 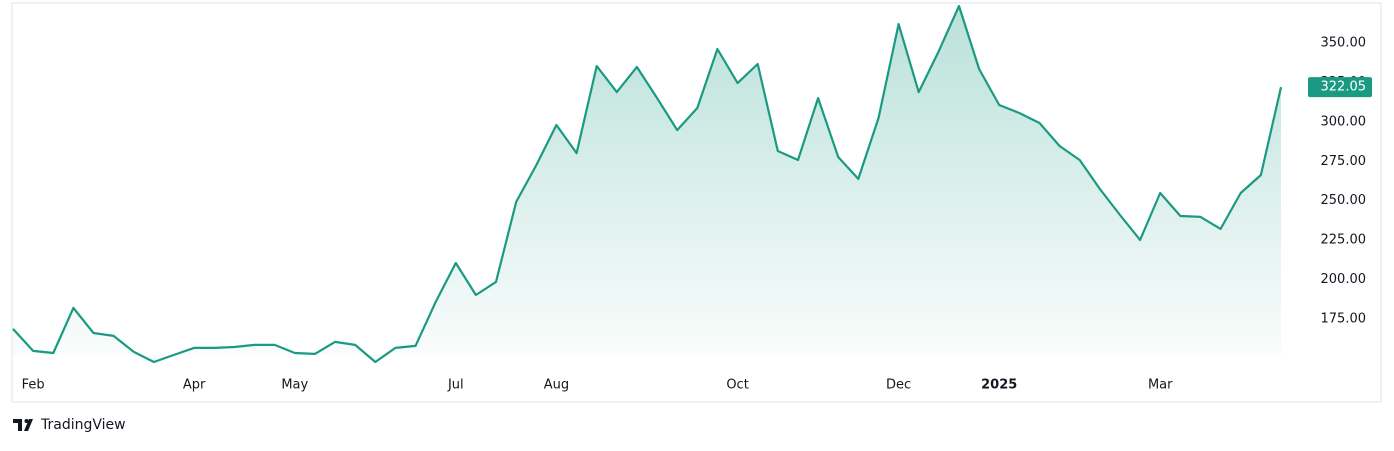 I want to click on branding: TradingView, so click(x=83, y=425).